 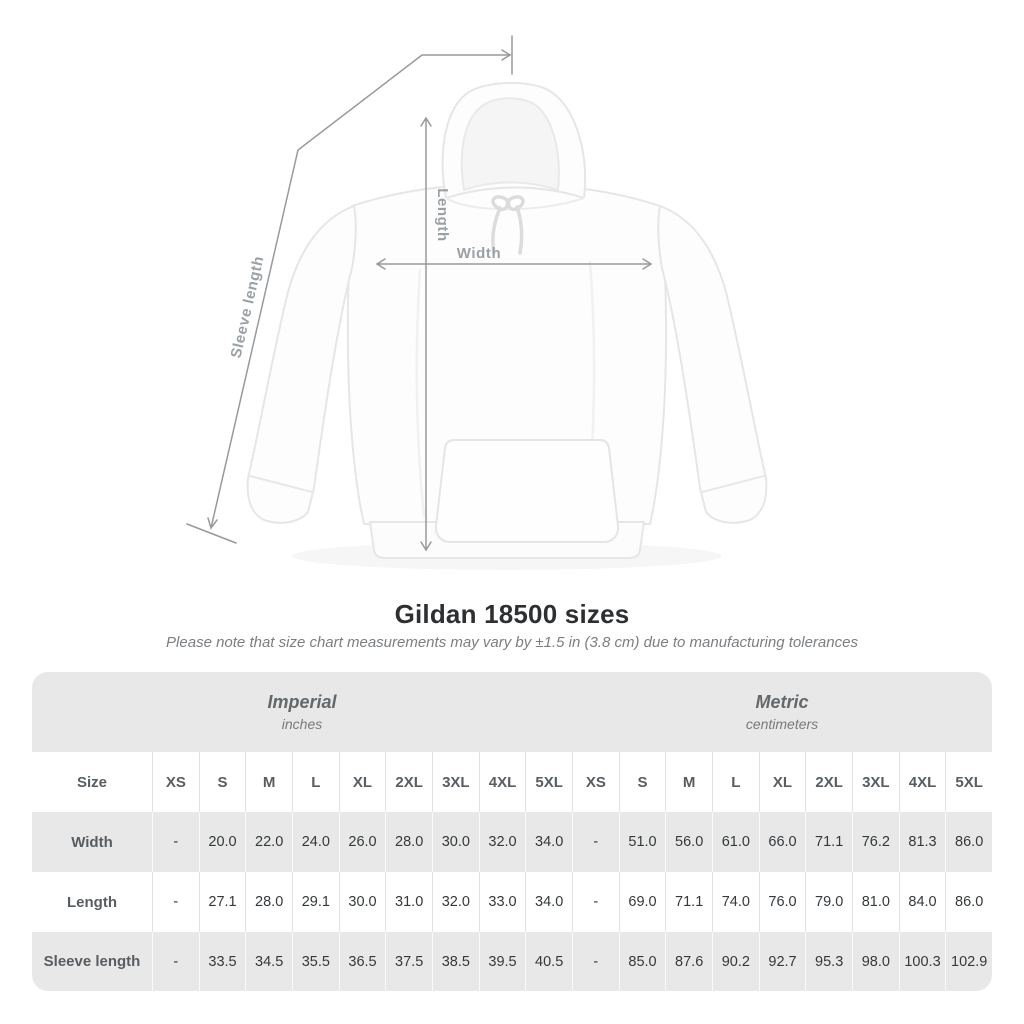 What do you see at coordinates (642, 842) in the screenshot?
I see `table-cell: 51.0` at bounding box center [642, 842].